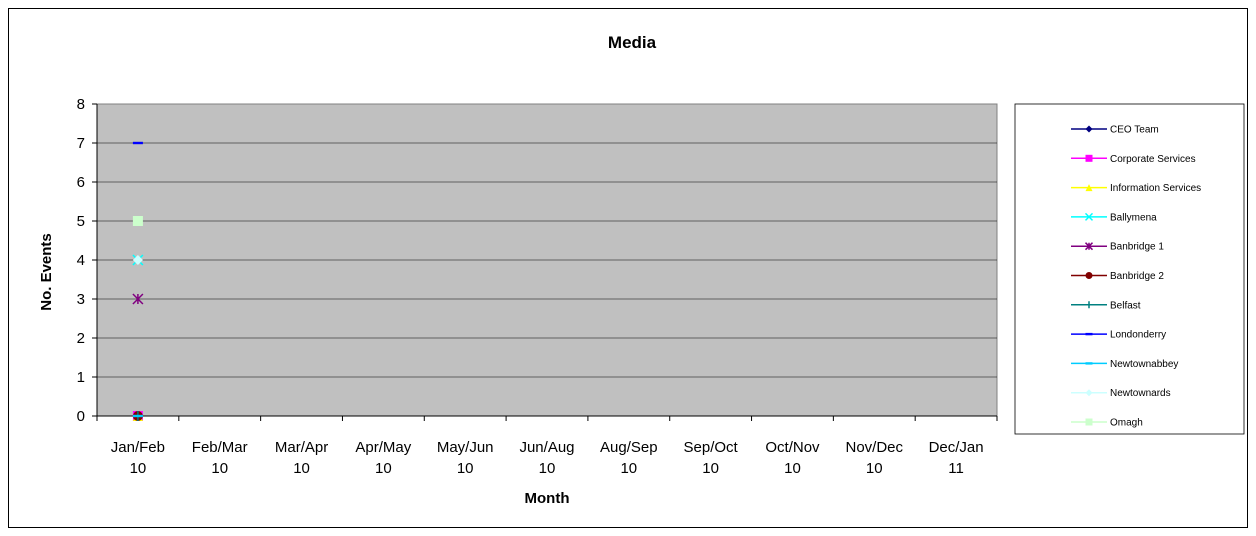 This screenshot has height=536, width=1256. What do you see at coordinates (1155, 188) in the screenshot?
I see `legend-label: Information Services` at bounding box center [1155, 188].